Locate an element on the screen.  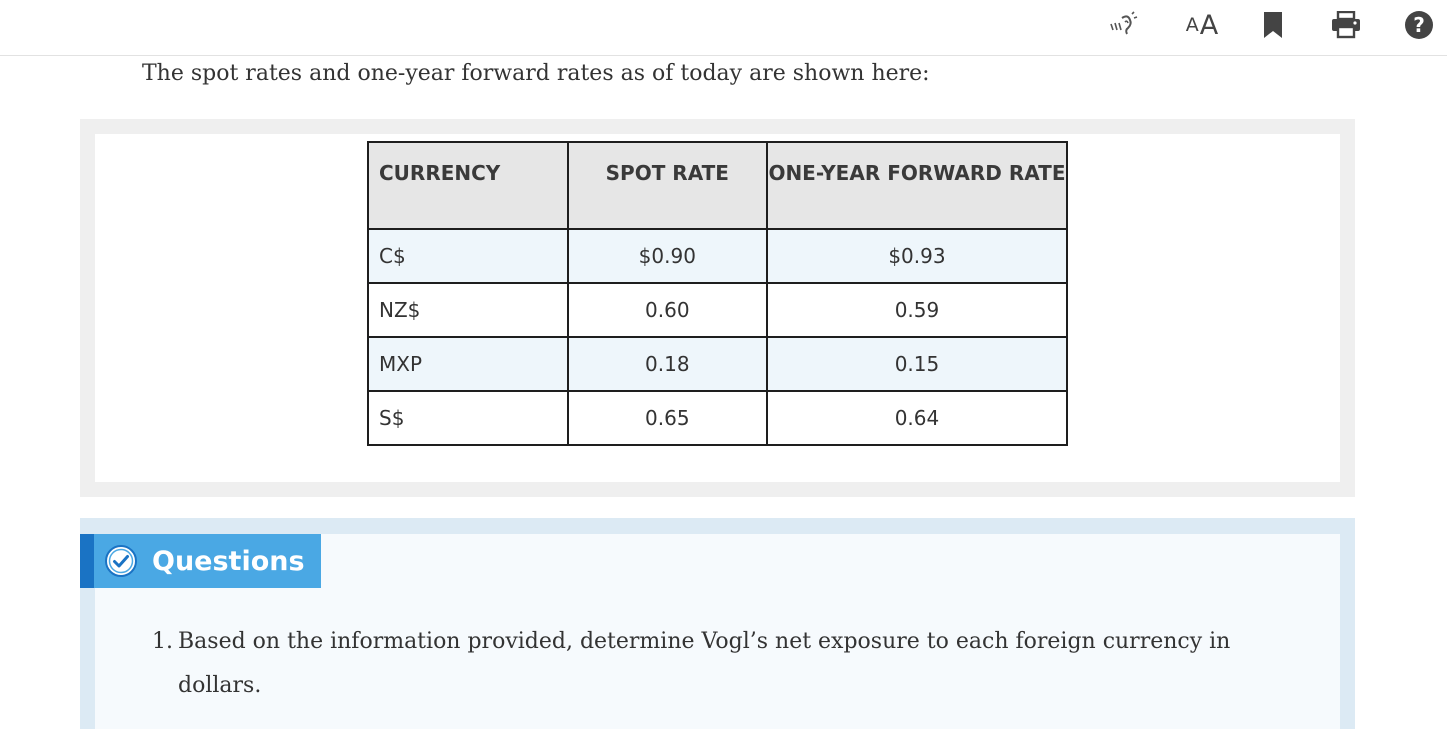
print-icon is located at coordinates (1346, 25).